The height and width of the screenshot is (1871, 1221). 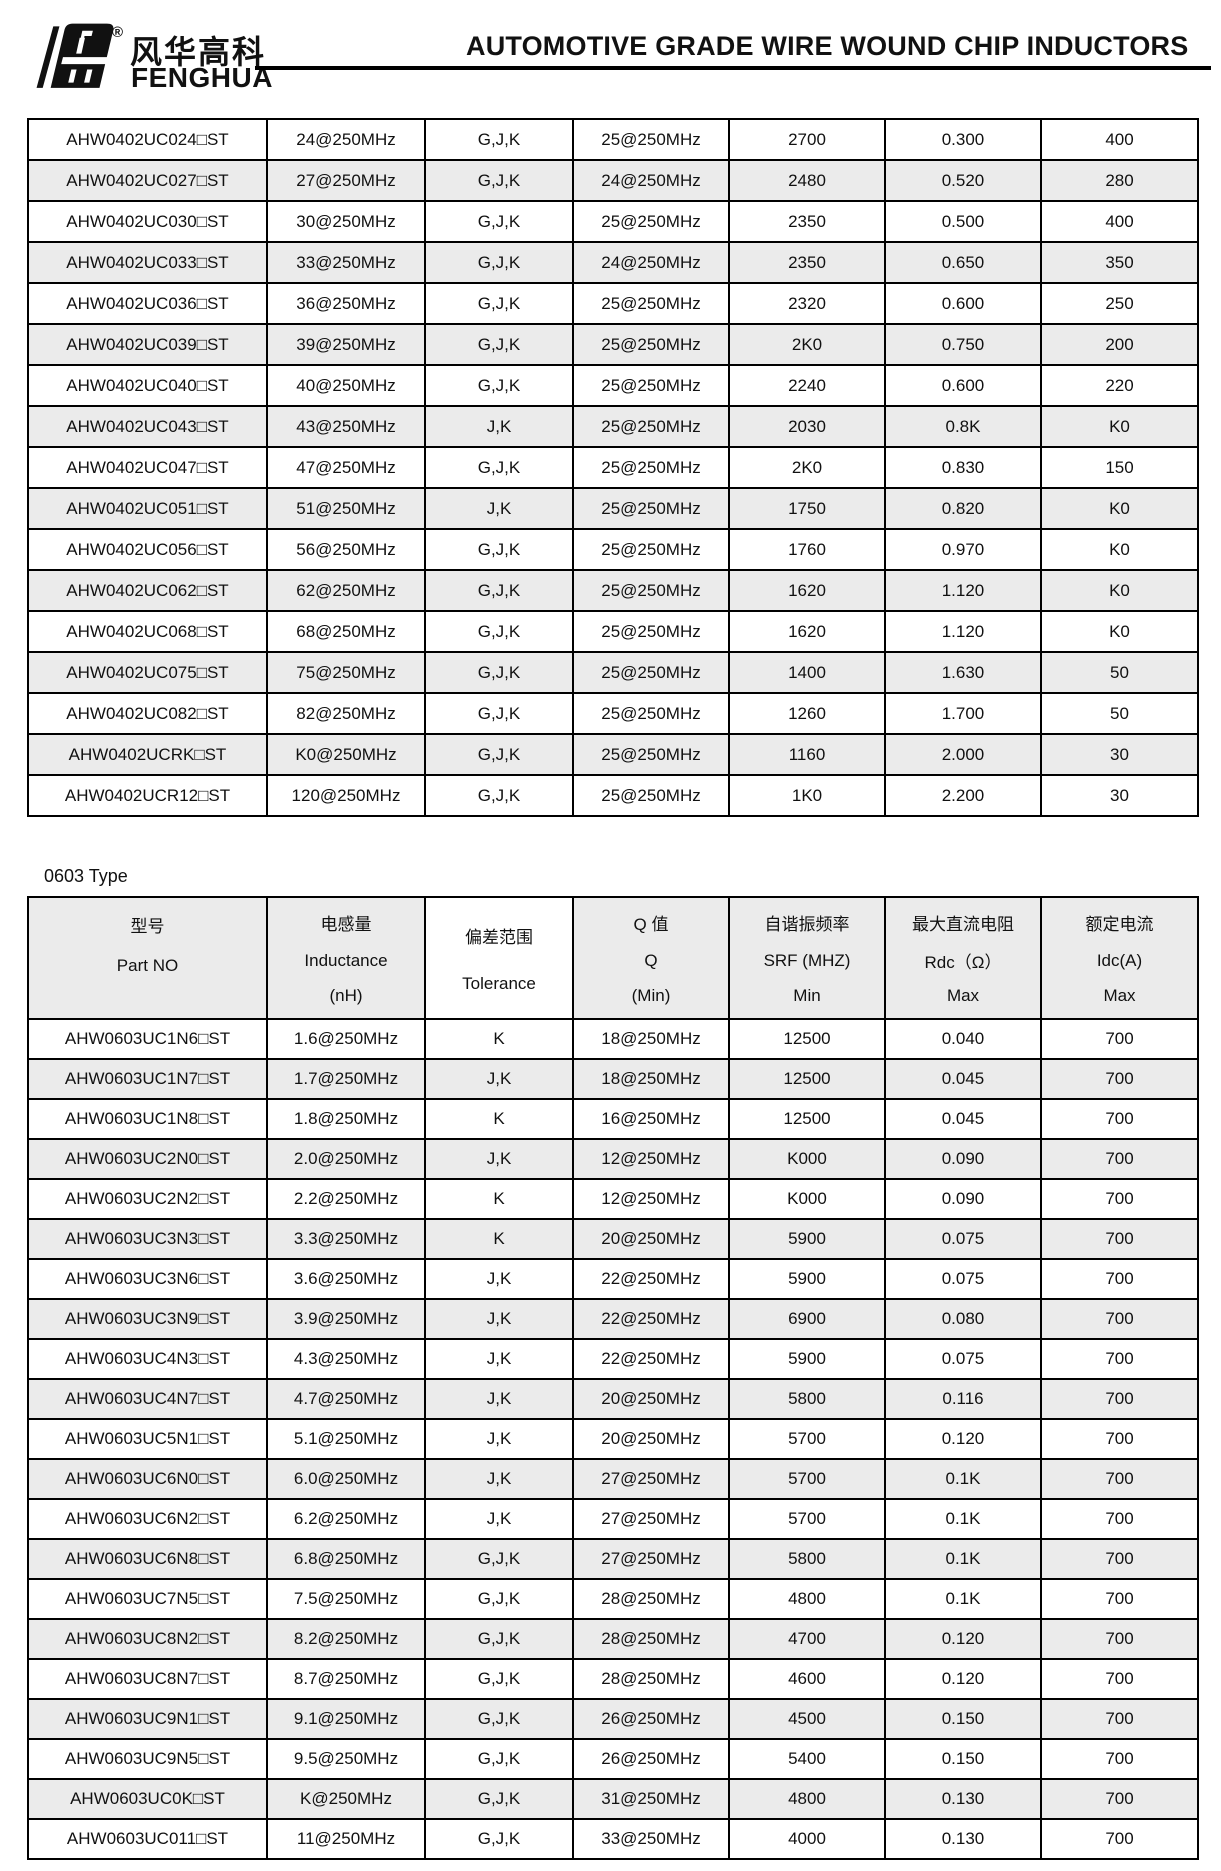 I want to click on cell-inductance: 8.7@250MHz, so click(x=346, y=1679).